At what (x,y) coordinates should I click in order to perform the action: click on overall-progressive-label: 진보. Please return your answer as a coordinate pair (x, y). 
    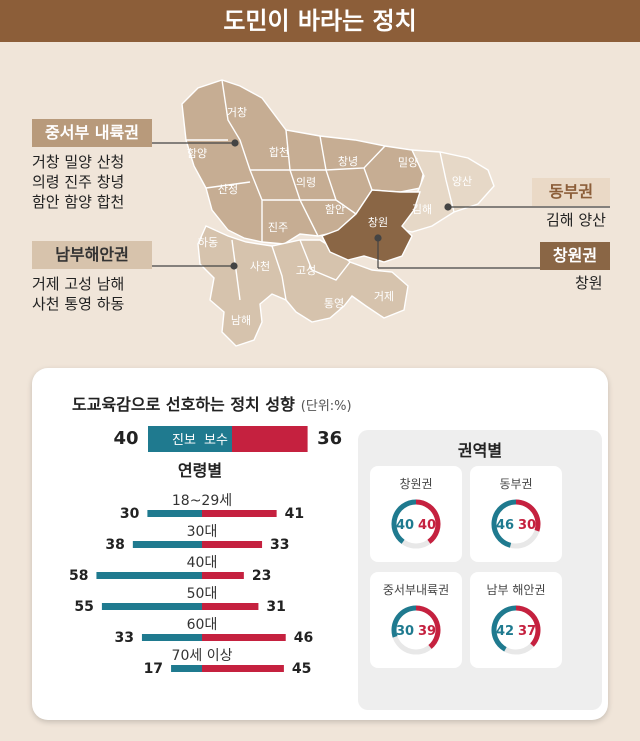
    Looking at the image, I should click on (184, 440).